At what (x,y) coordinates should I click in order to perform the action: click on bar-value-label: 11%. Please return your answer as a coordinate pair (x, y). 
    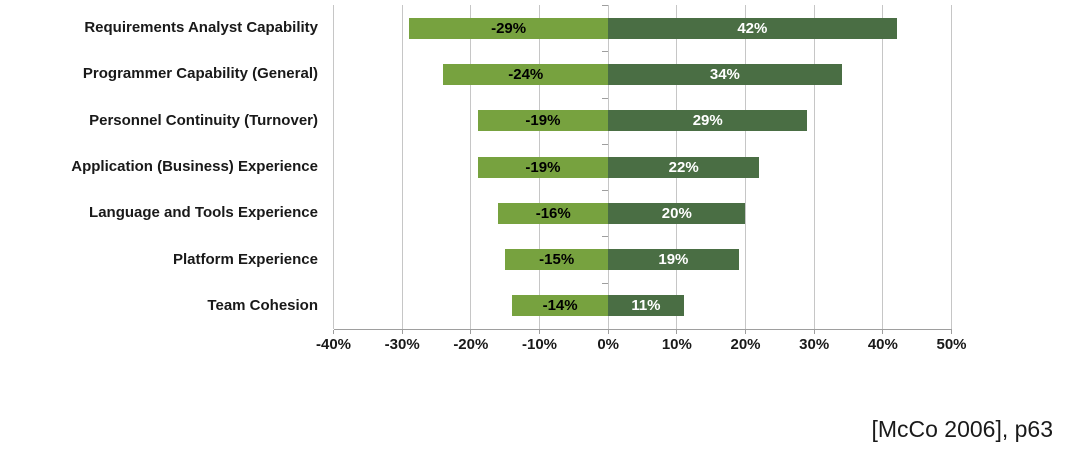
    Looking at the image, I should click on (646, 306).